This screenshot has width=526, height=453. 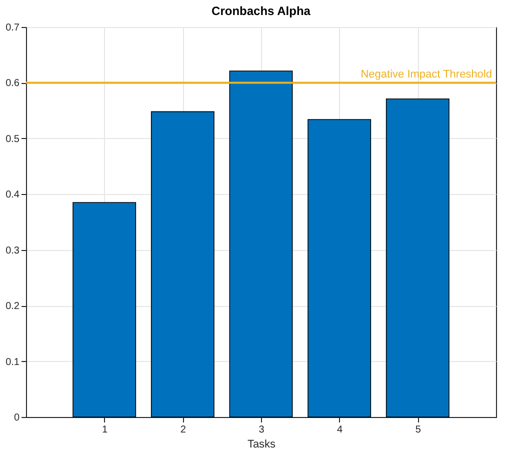 I want to click on y-tick-label: 0, so click(x=17, y=418).